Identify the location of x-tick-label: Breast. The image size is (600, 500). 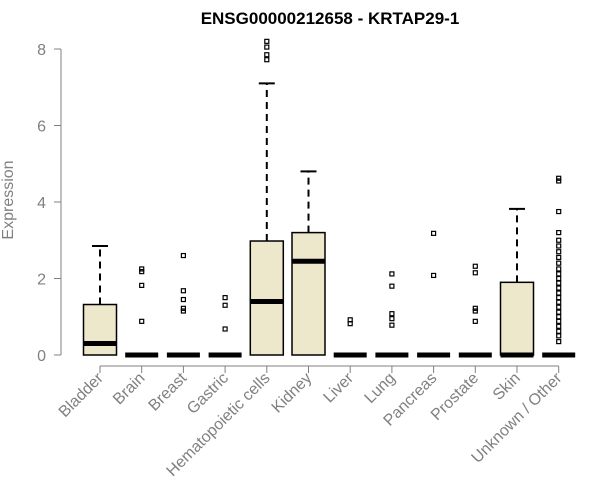
(168, 391).